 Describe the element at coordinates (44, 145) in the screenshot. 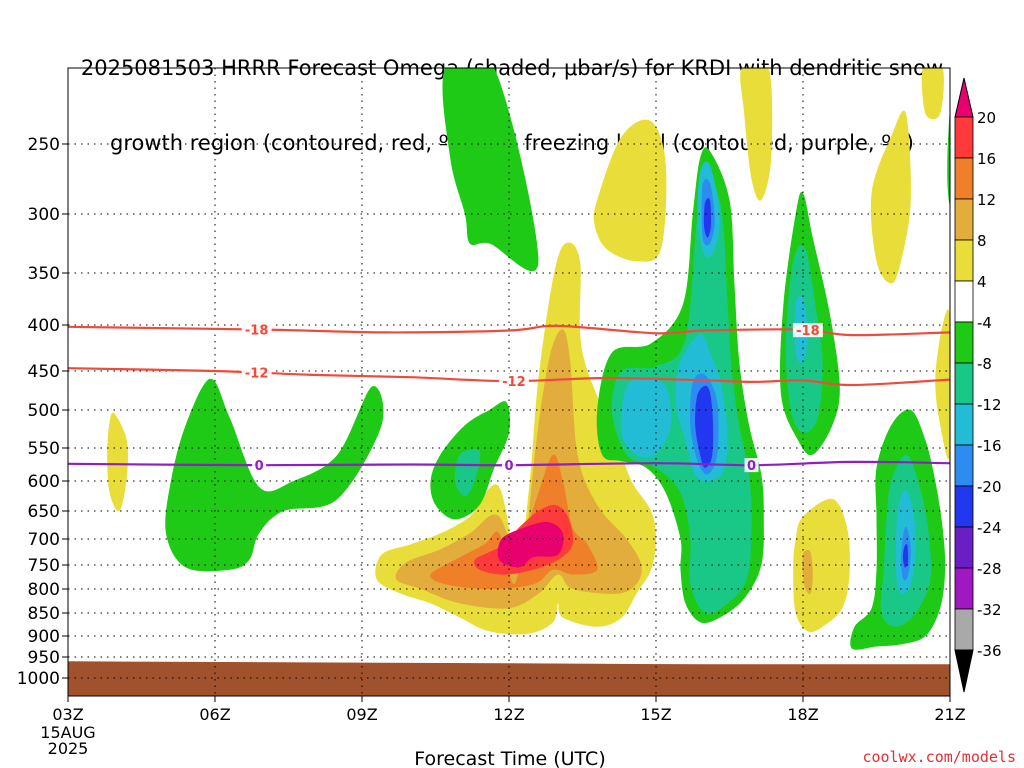

I see `y-tick-label-250: 250` at that location.